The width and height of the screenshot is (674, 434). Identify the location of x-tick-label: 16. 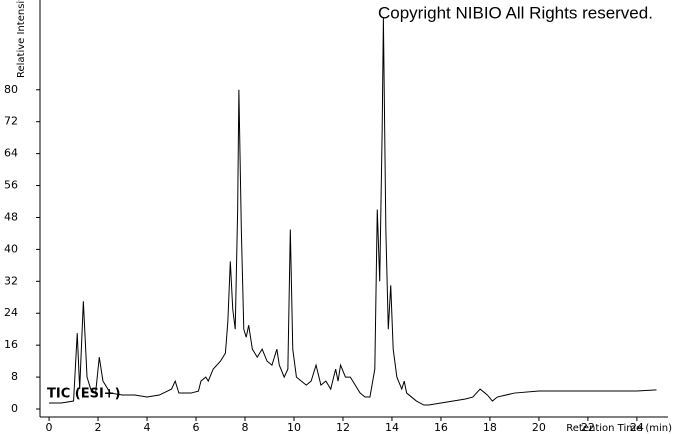
(441, 427).